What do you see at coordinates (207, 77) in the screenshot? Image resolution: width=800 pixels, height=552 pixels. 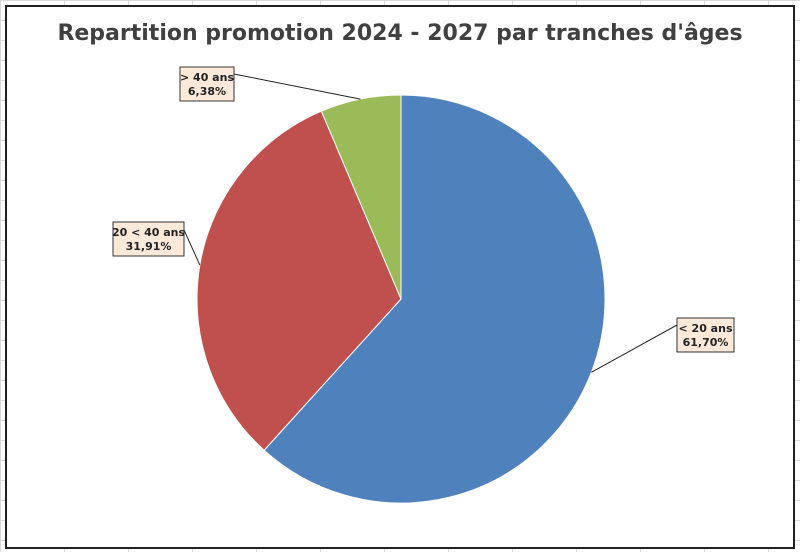 I see `data-label-category-2: > 40 ans` at bounding box center [207, 77].